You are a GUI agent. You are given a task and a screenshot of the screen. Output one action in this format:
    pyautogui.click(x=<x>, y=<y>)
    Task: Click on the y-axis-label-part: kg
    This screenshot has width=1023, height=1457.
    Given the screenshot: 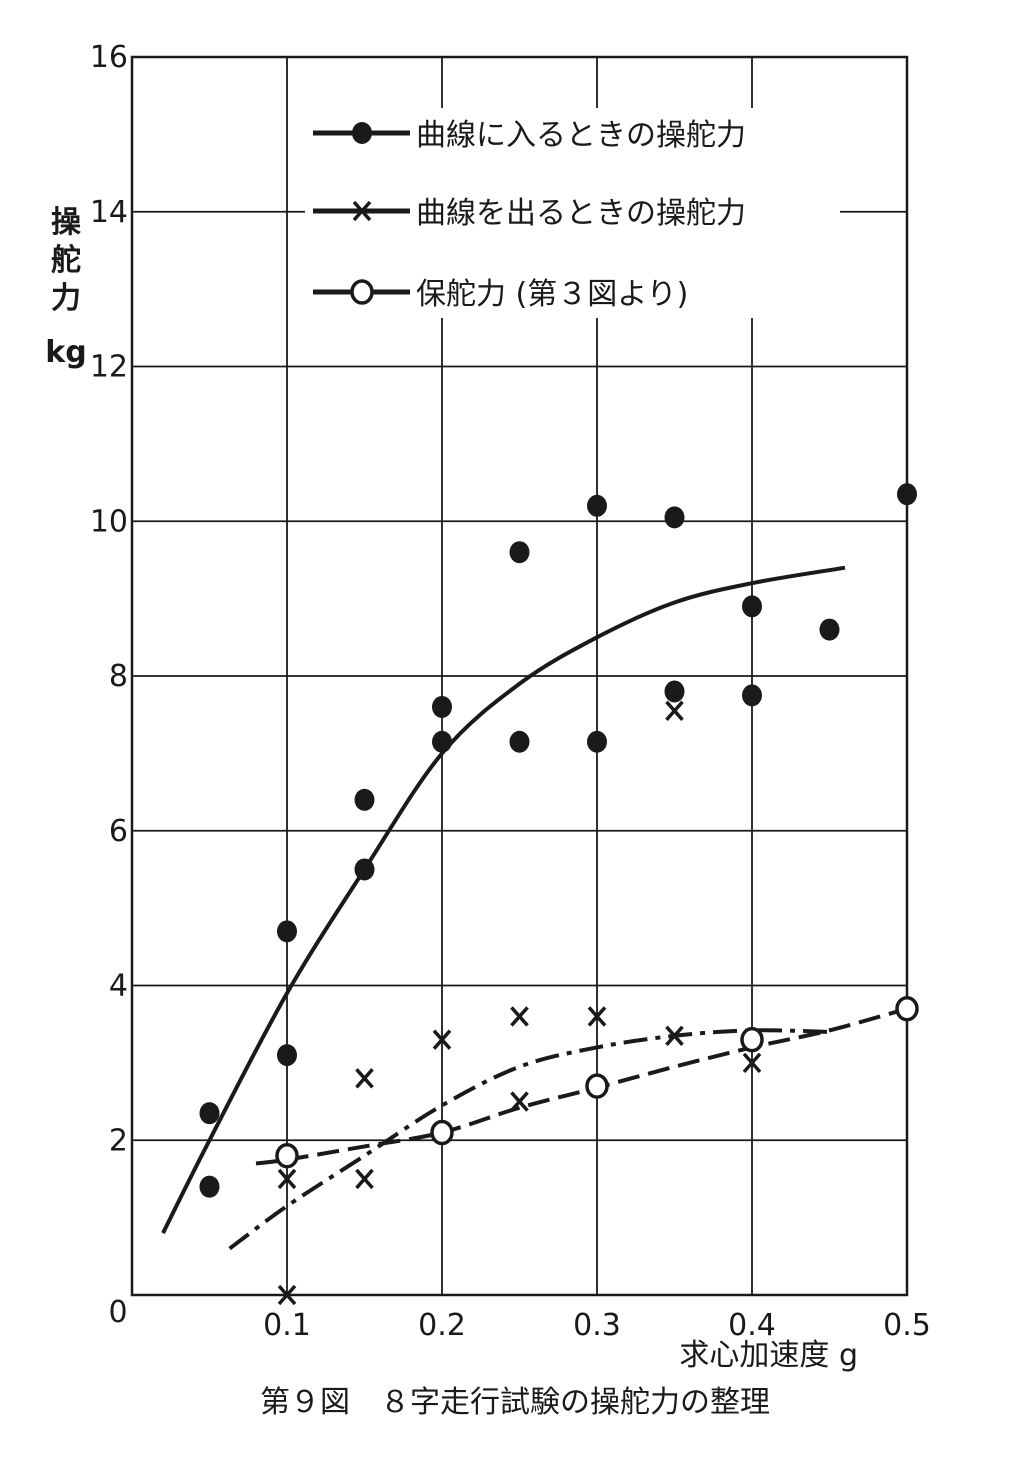 What is the action you would take?
    pyautogui.click(x=65, y=352)
    